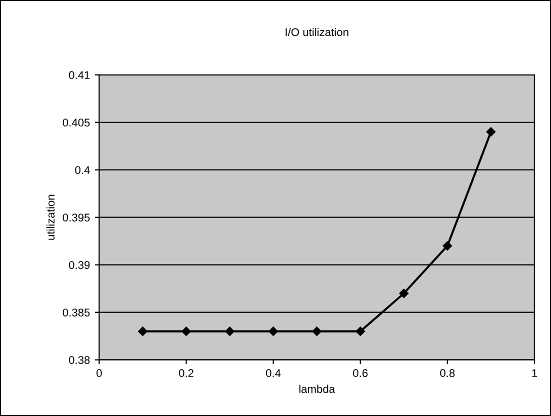 This screenshot has width=551, height=416. Describe the element at coordinates (360, 373) in the screenshot. I see `x-tick-label: 0.6` at that location.